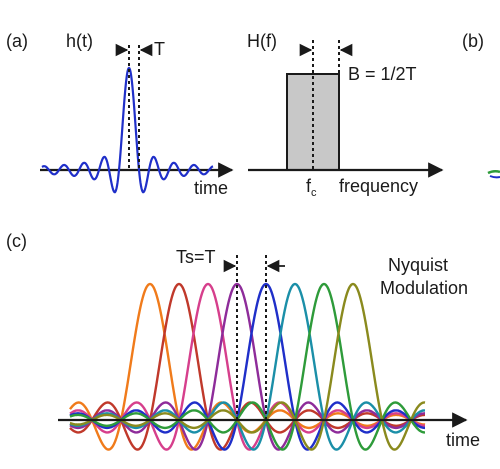 This screenshot has height=469, width=500. What do you see at coordinates (196, 257) in the screenshot?
I see `symbol-spacing-label: Ts=T` at bounding box center [196, 257].